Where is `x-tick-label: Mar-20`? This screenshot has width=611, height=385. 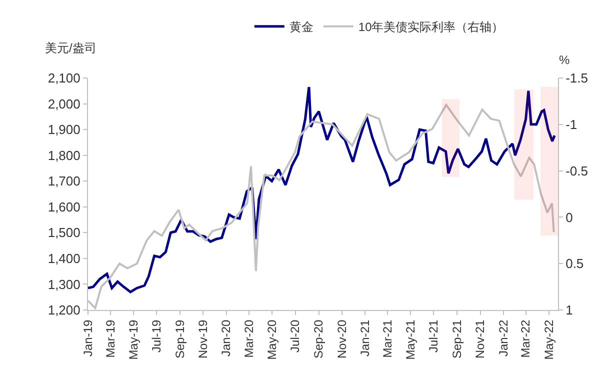 x-tick-label: Mar-20 is located at coordinates (249, 338).